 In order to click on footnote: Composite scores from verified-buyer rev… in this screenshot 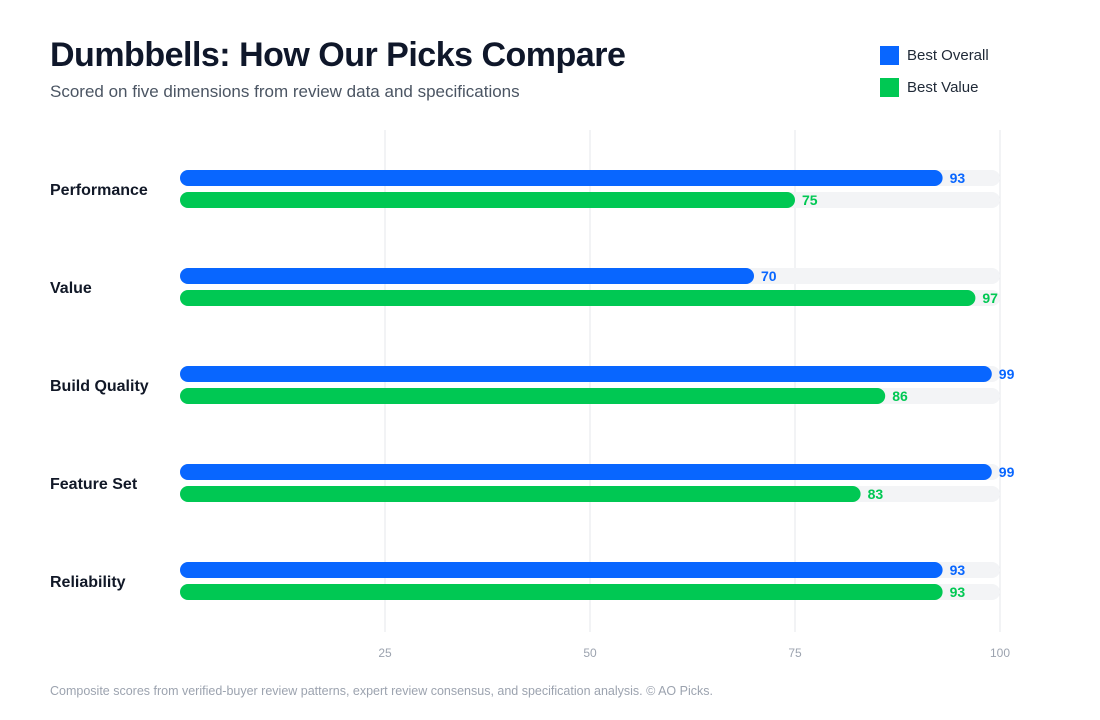, I will do `click(381, 691)`.